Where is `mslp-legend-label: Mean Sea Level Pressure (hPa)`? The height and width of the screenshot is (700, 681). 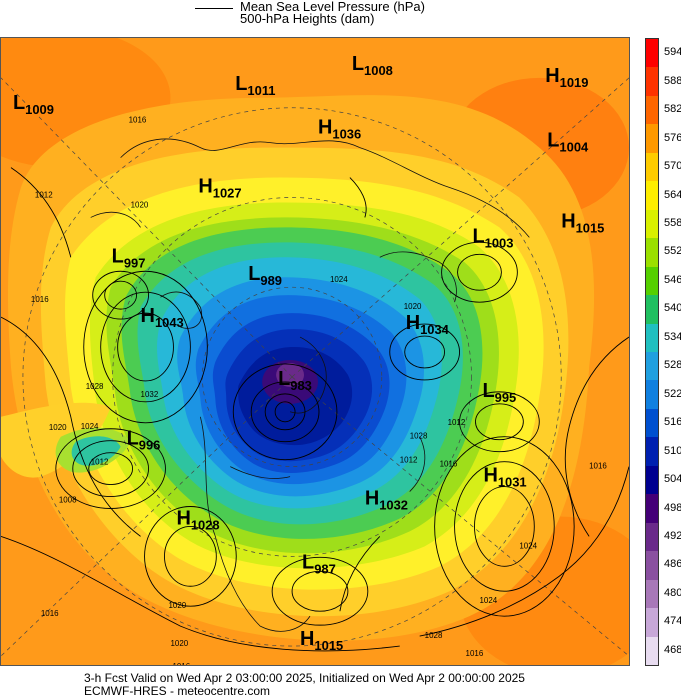 mslp-legend-label: Mean Sea Level Pressure (hPa) is located at coordinates (332, 7).